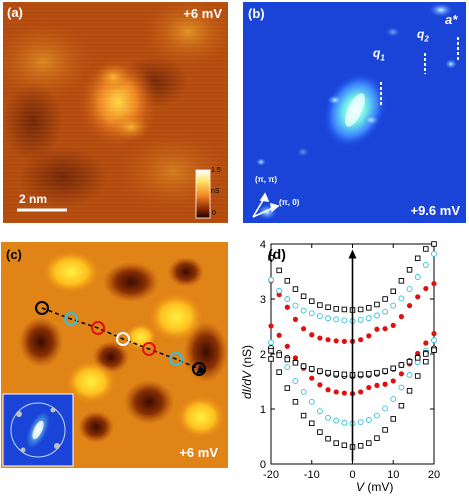  What do you see at coordinates (176, 359) in the screenshot?
I see `linecut-point-cyan` at bounding box center [176, 359].